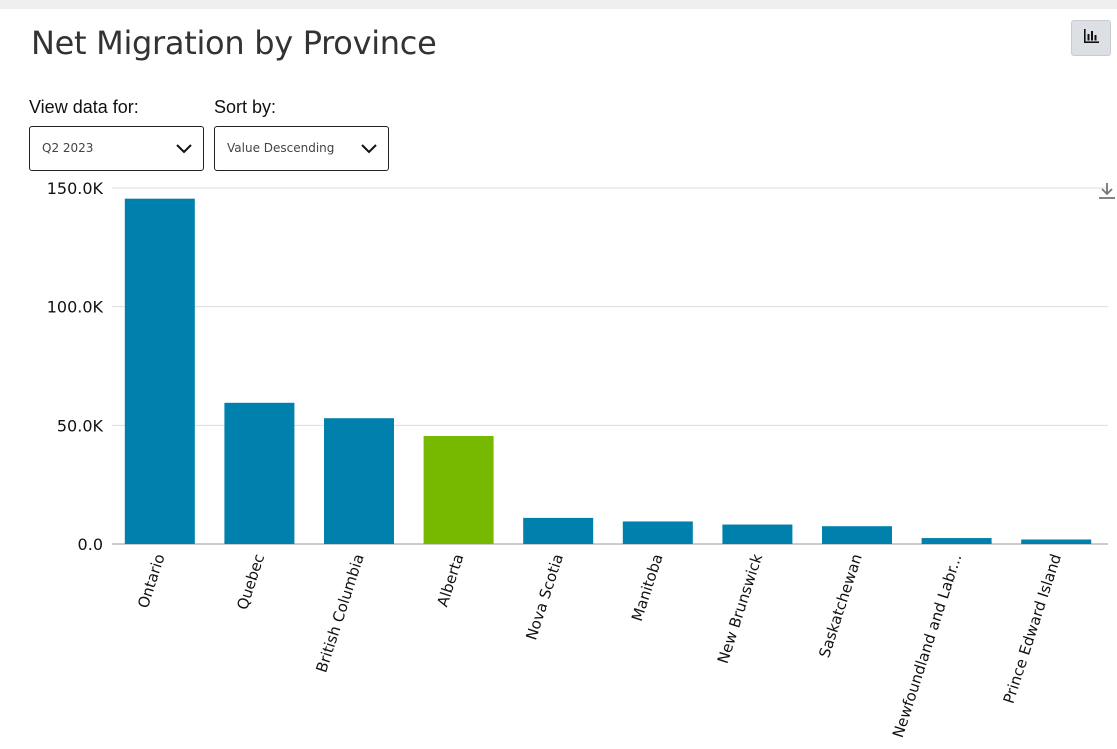 The image size is (1117, 749). What do you see at coordinates (558, 4) in the screenshot?
I see `top-strip` at bounding box center [558, 4].